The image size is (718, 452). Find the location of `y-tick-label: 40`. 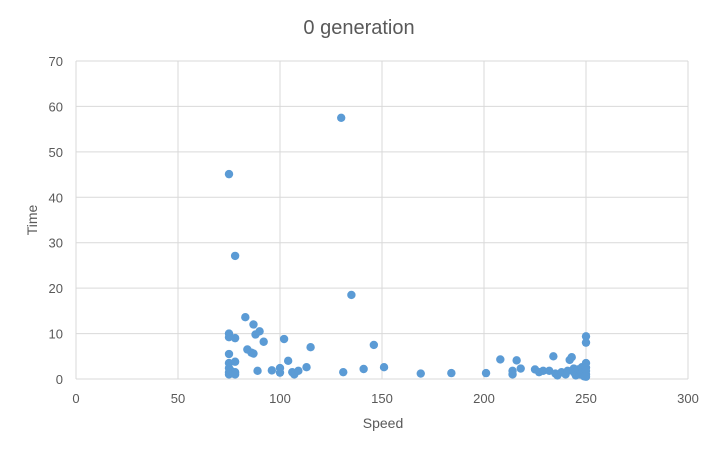

y-tick-label: 40 is located at coordinates (56, 197).